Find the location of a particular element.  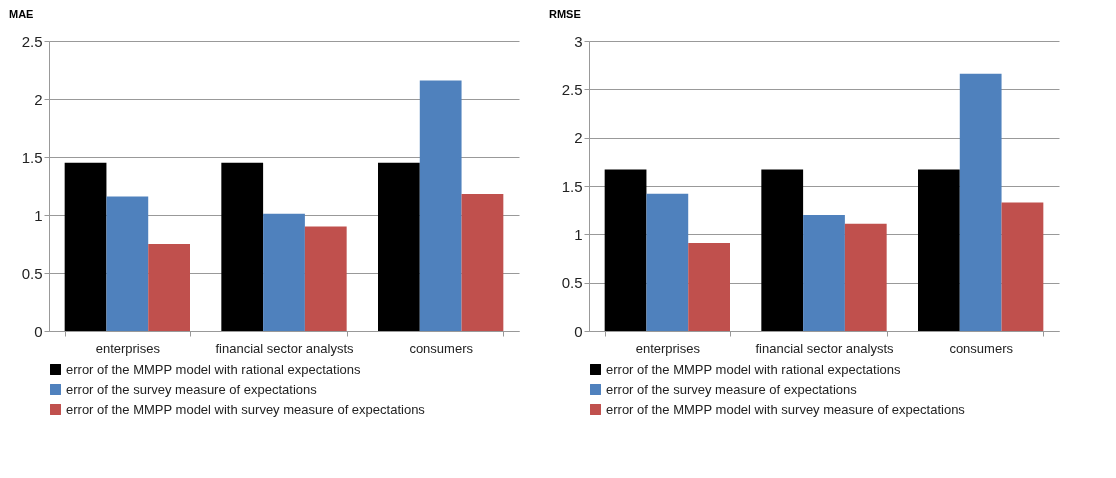

chart-title: RMSE is located at coordinates (565, 14).